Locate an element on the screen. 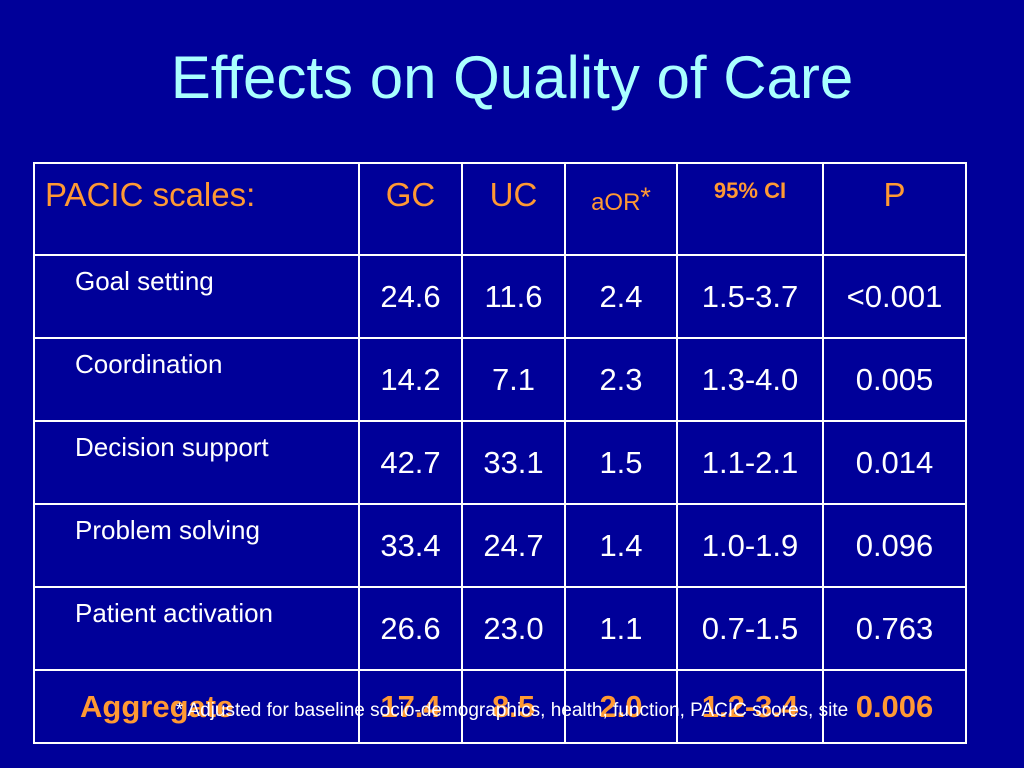  cell-uc: 7.1 is located at coordinates (513, 379).